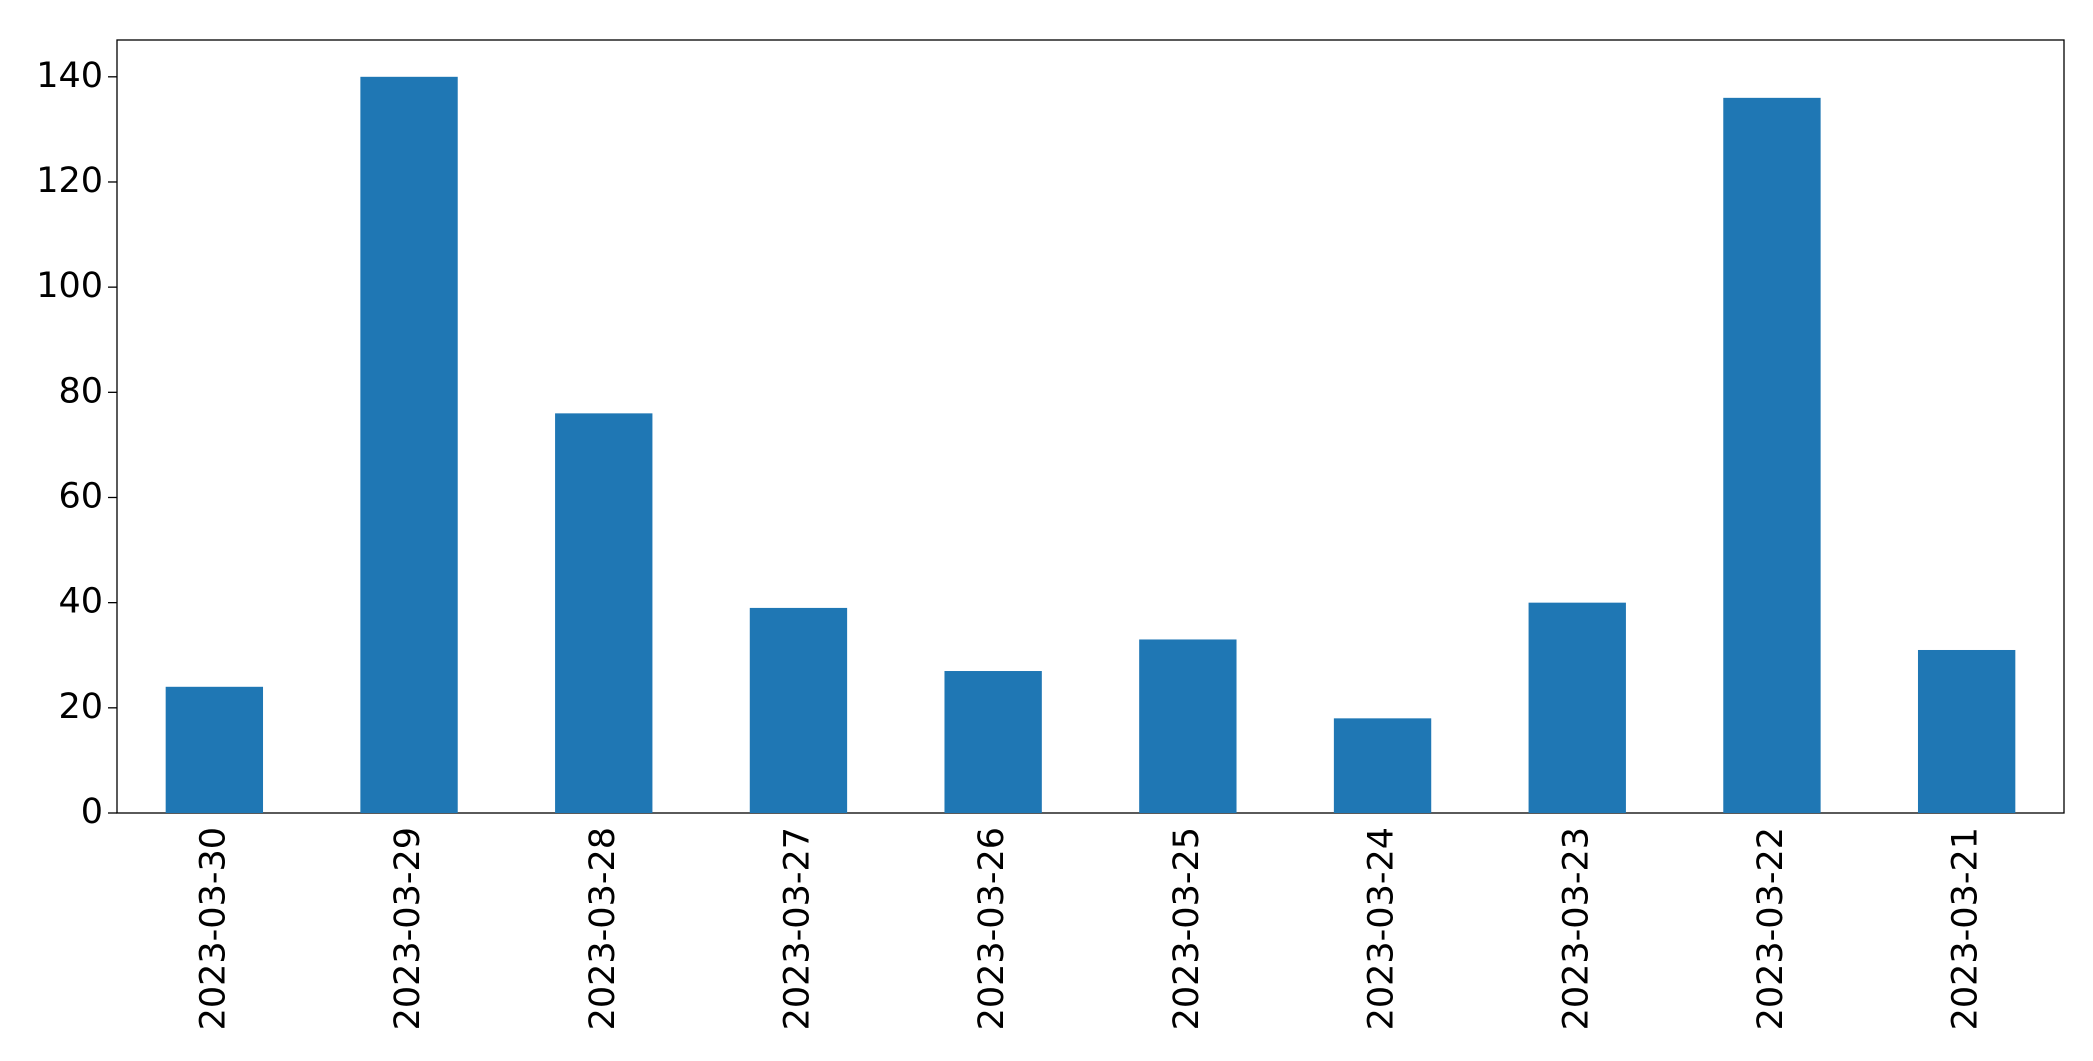  Describe the element at coordinates (80, 602) in the screenshot. I see `y-tick-label: 40` at that location.